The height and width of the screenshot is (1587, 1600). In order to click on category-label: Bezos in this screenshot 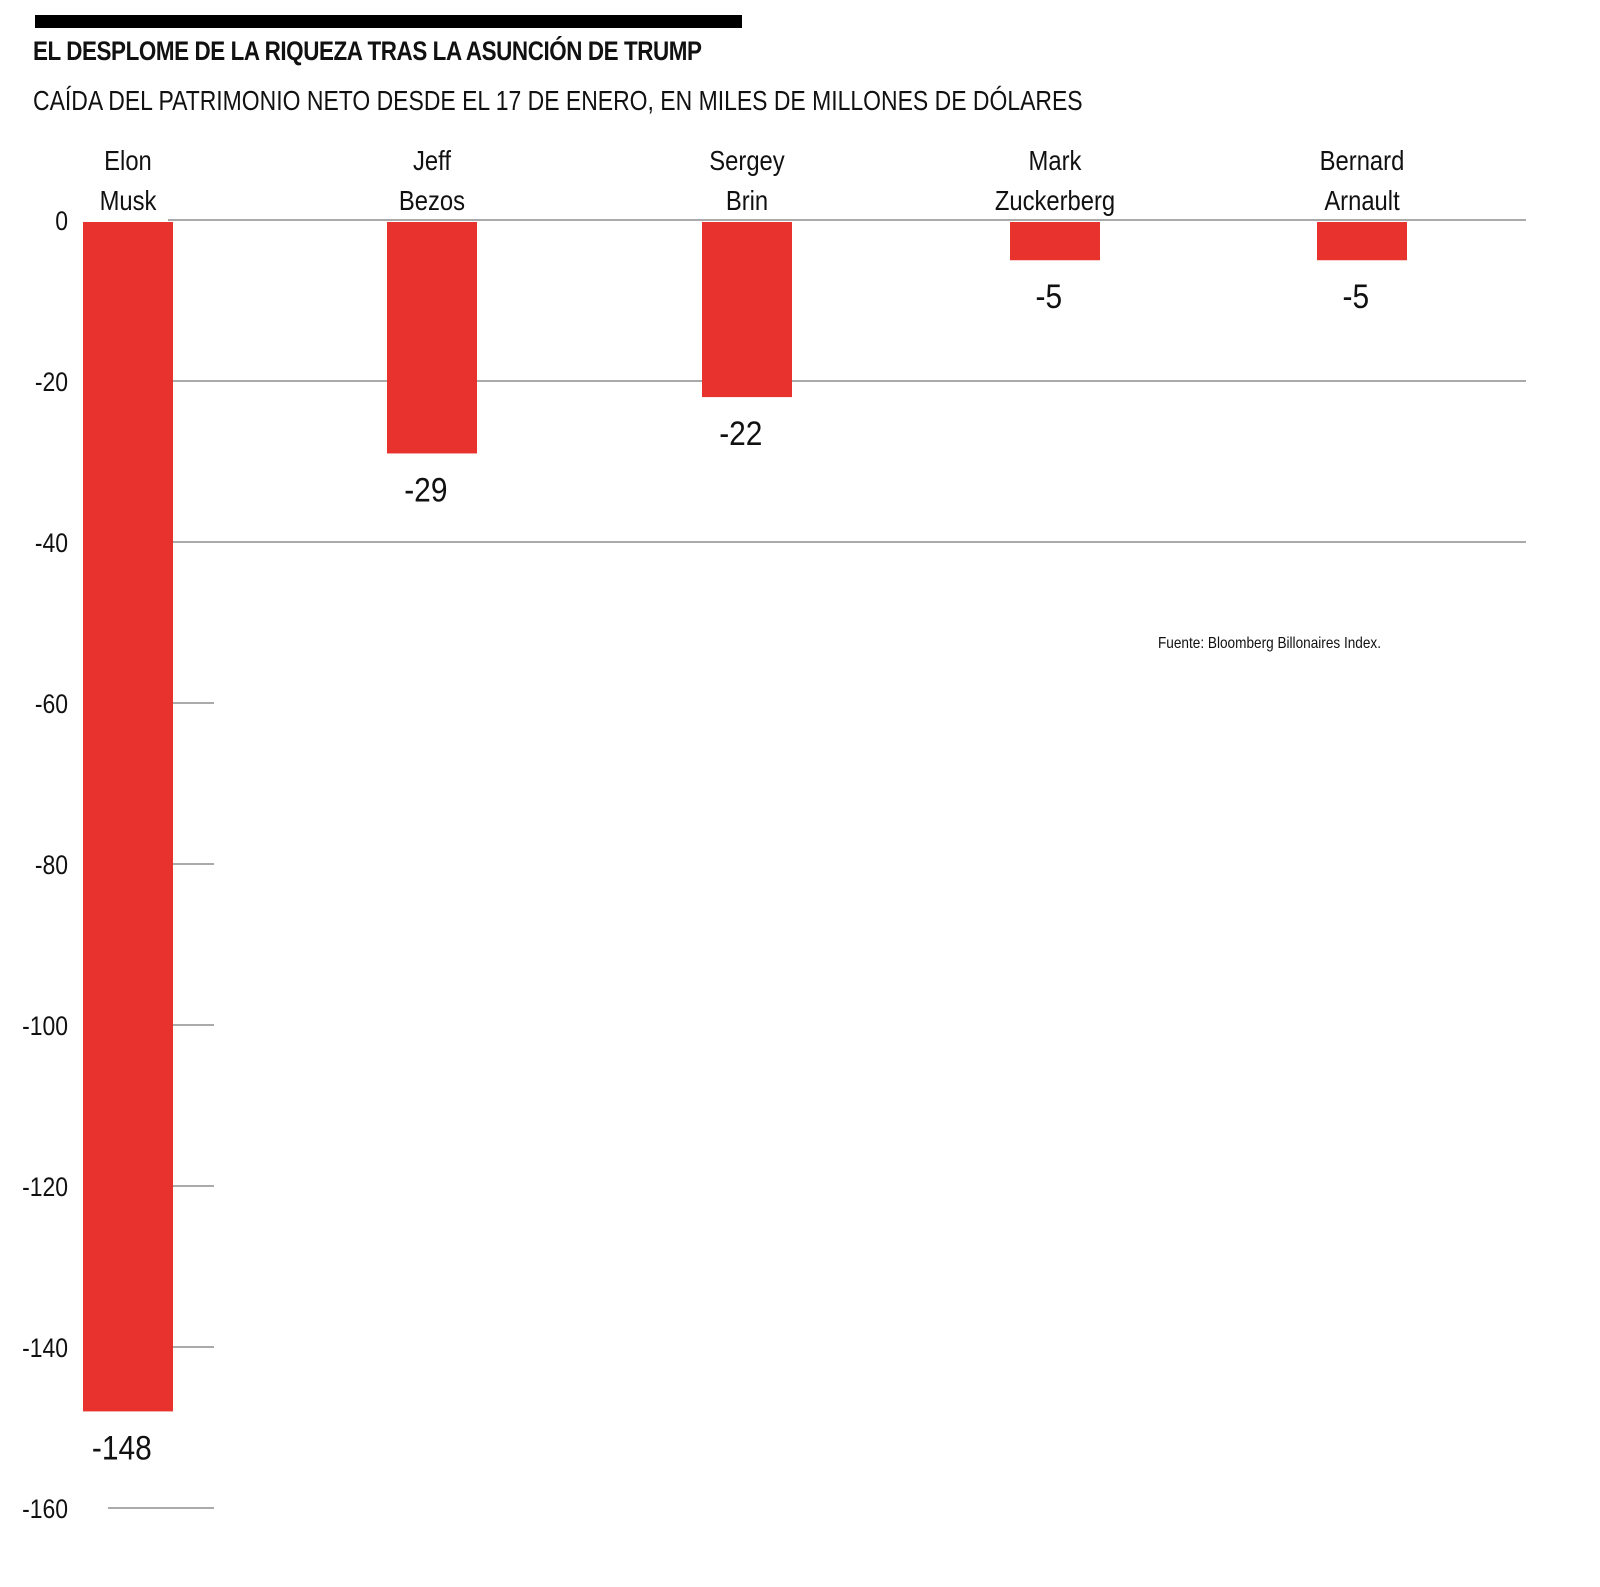, I will do `click(432, 200)`.